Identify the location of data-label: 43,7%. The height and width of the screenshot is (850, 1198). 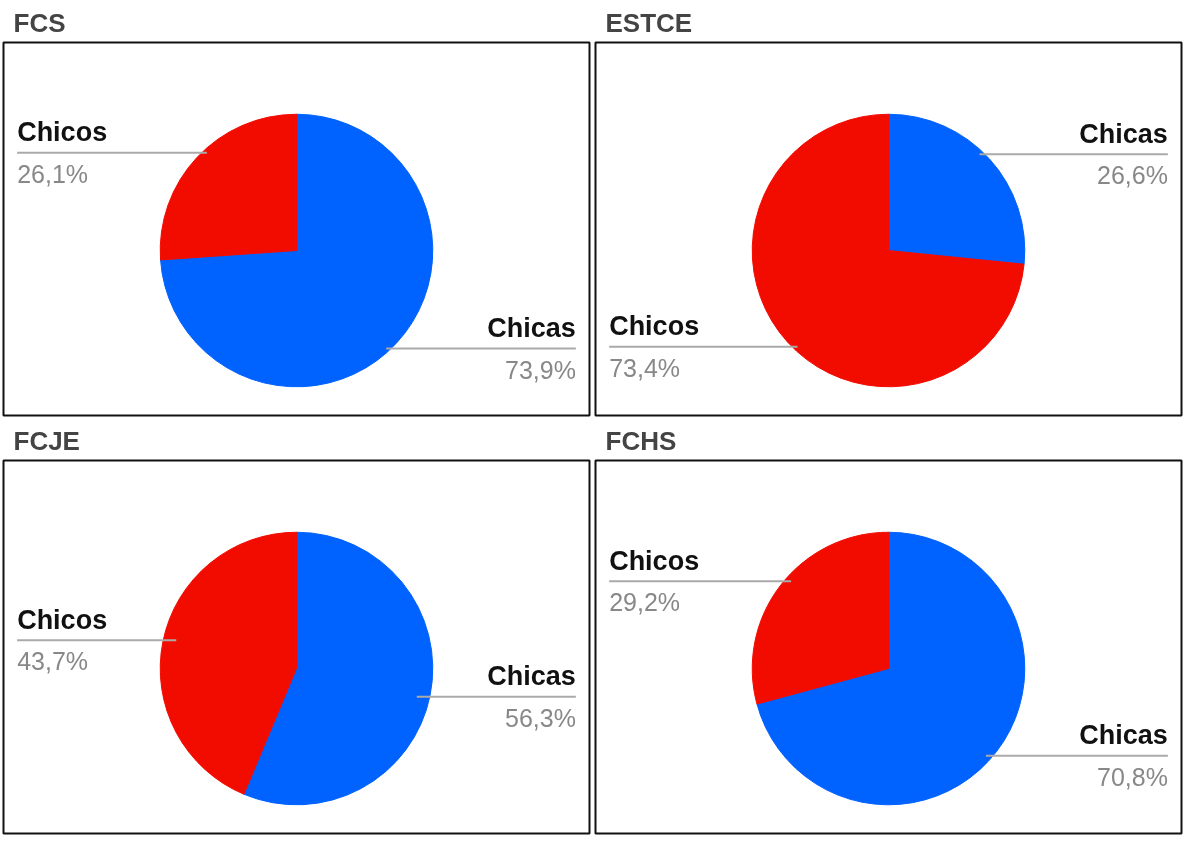
(53, 661).